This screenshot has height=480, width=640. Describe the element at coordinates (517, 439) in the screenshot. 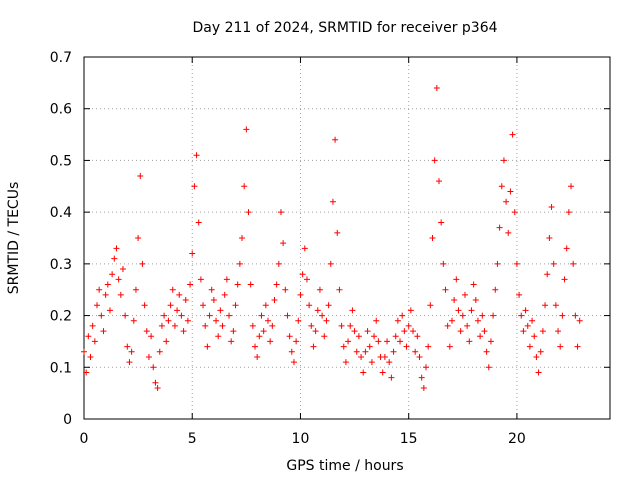

I see `x-tick-label: 20` at that location.